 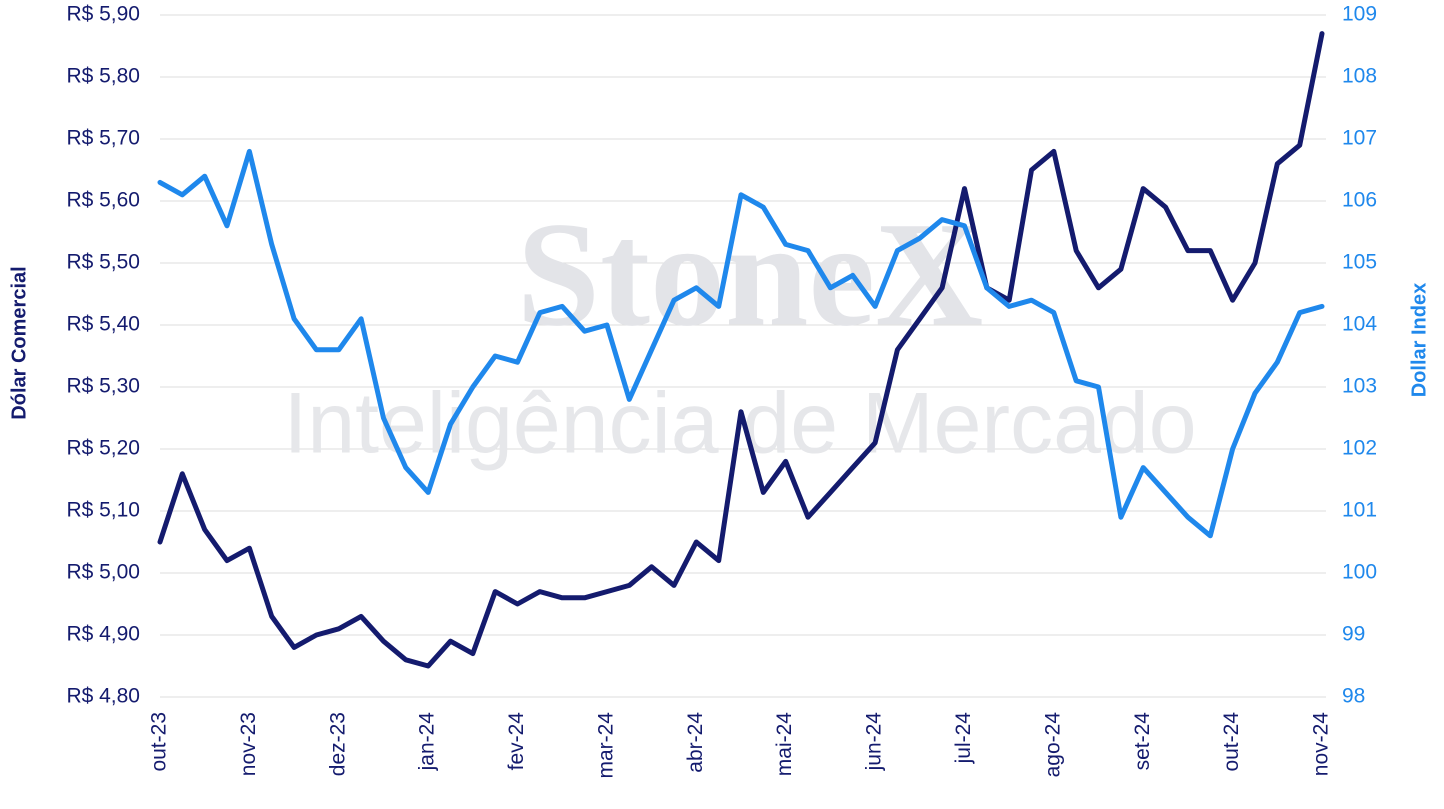 What do you see at coordinates (695, 742) in the screenshot?
I see `x-tick-label: abr-24` at bounding box center [695, 742].